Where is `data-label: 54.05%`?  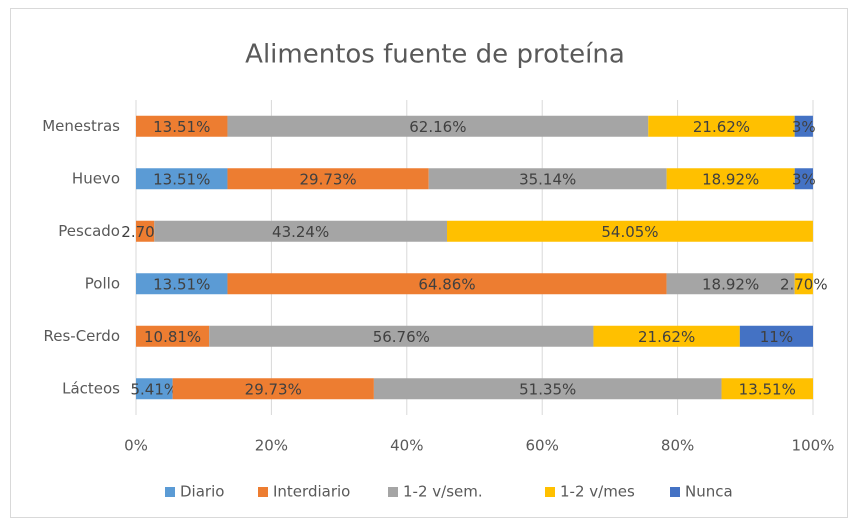
data-label: 54.05% is located at coordinates (629, 232).